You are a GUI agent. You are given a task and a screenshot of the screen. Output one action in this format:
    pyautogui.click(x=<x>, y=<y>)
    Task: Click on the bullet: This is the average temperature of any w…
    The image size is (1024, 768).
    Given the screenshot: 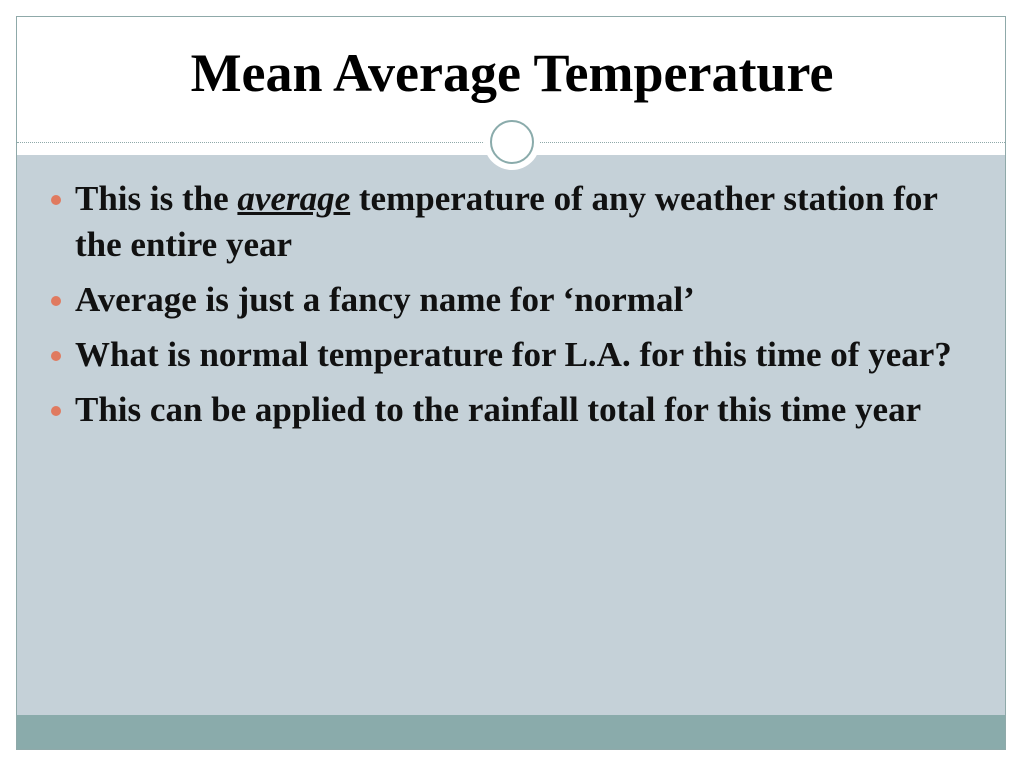 What is the action you would take?
    pyautogui.click(x=513, y=222)
    